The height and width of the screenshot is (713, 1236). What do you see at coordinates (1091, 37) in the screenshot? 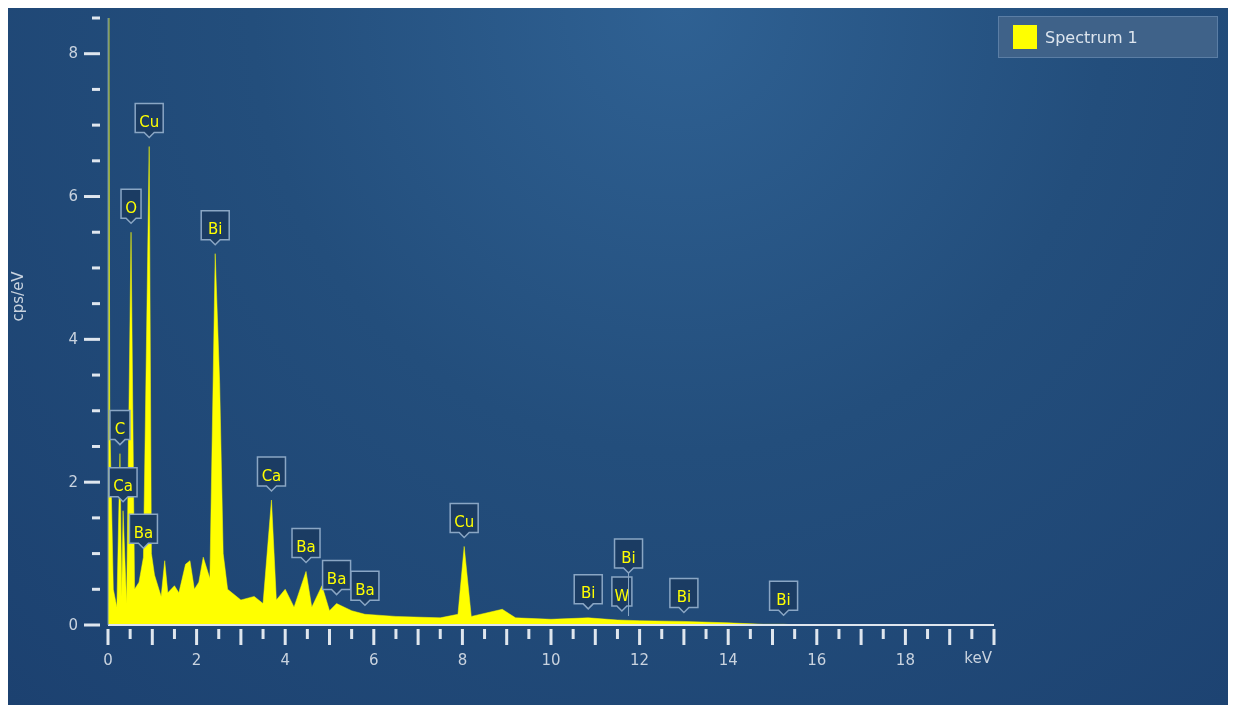
I see `legend-label: Spectrum 1` at bounding box center [1091, 37].